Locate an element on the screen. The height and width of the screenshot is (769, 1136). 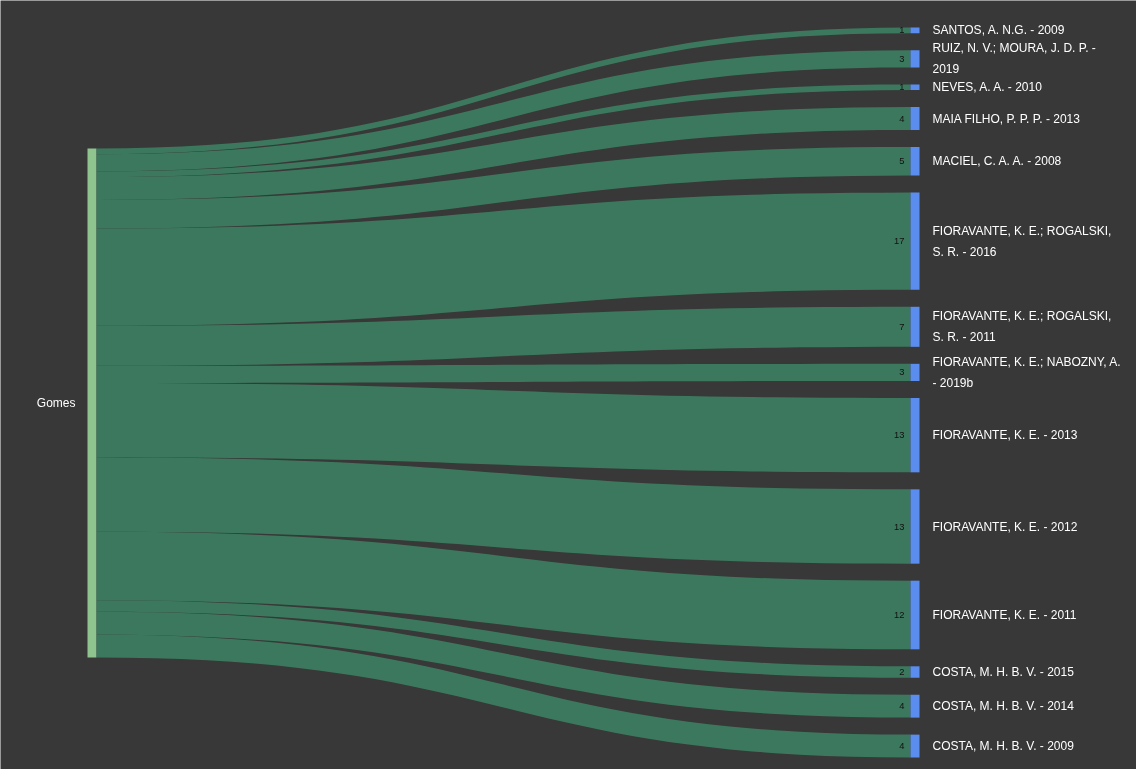
data-label: 17 is located at coordinates (899, 241).